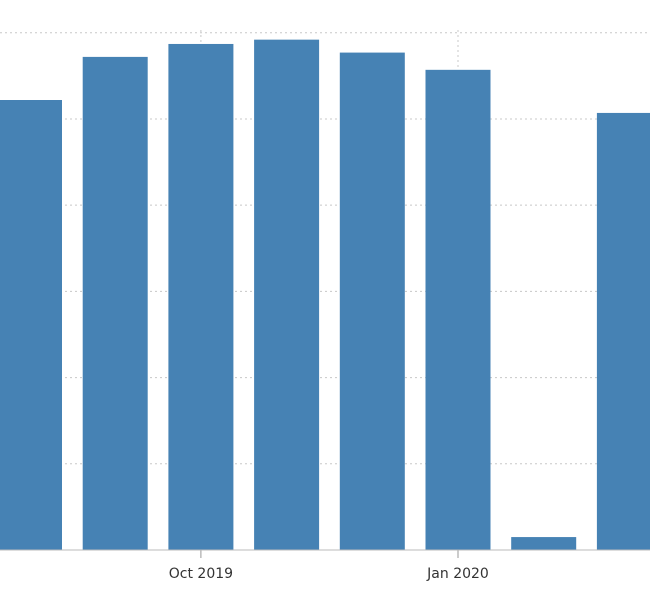 The width and height of the screenshot is (650, 600). I want to click on x-tick-label: Oct 2019, so click(201, 574).